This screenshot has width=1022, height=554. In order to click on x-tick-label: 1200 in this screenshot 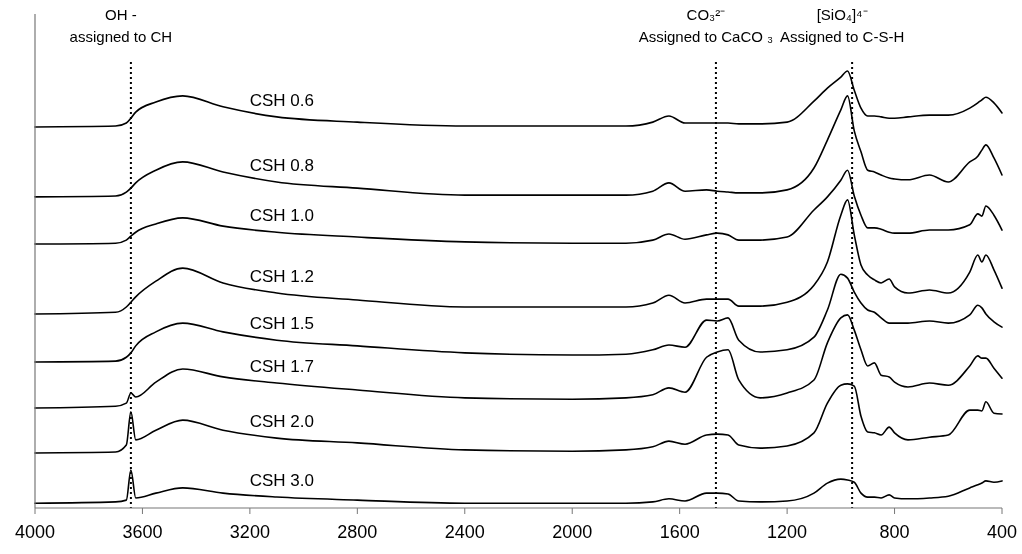, I will do `click(787, 532)`.